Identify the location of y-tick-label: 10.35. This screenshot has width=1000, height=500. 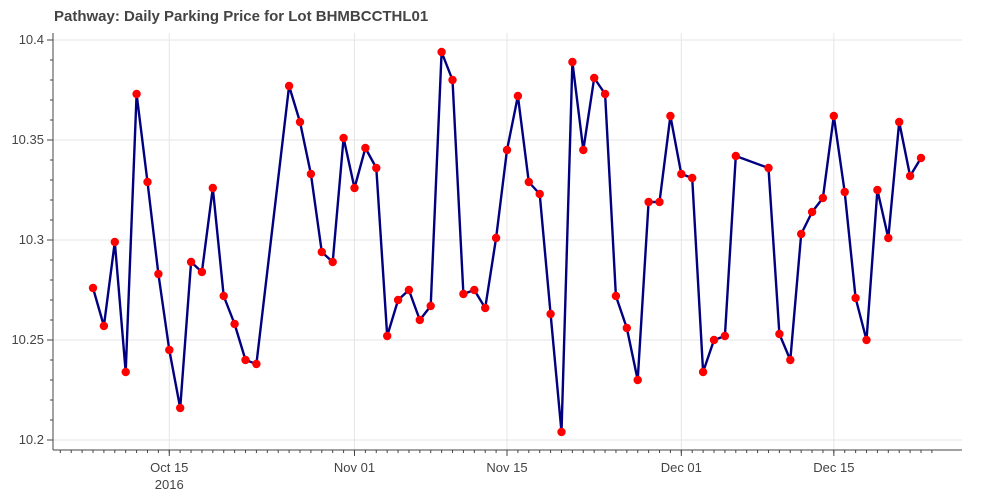
(27, 139).